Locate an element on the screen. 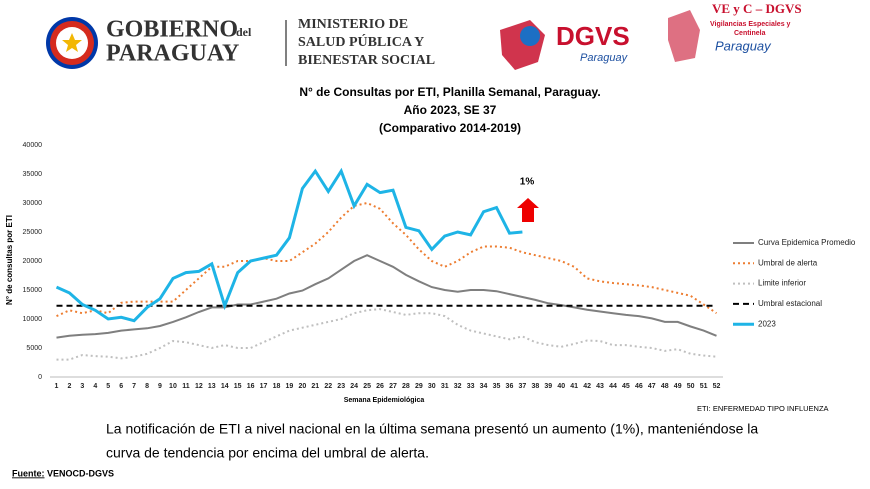  x-tick-label: 29 is located at coordinates (419, 386).